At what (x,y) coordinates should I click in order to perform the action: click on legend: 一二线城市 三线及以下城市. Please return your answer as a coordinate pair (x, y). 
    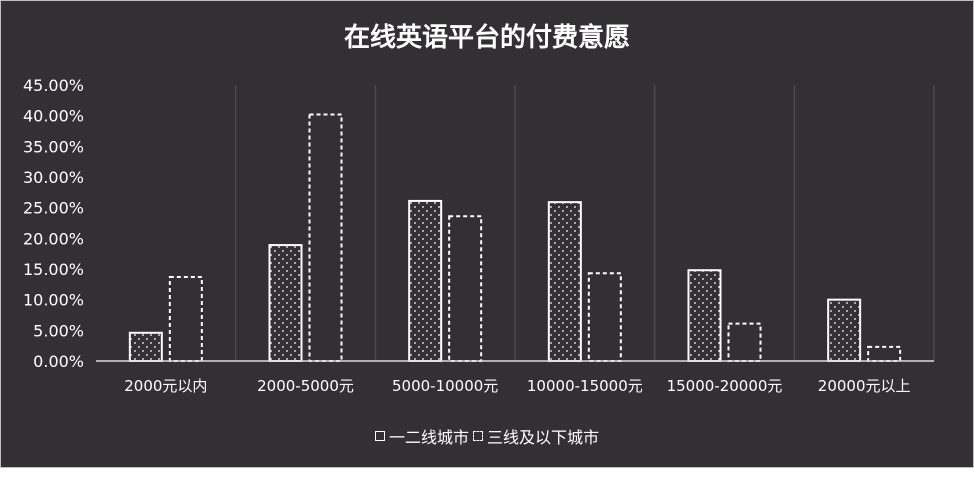
    Looking at the image, I should click on (487, 436).